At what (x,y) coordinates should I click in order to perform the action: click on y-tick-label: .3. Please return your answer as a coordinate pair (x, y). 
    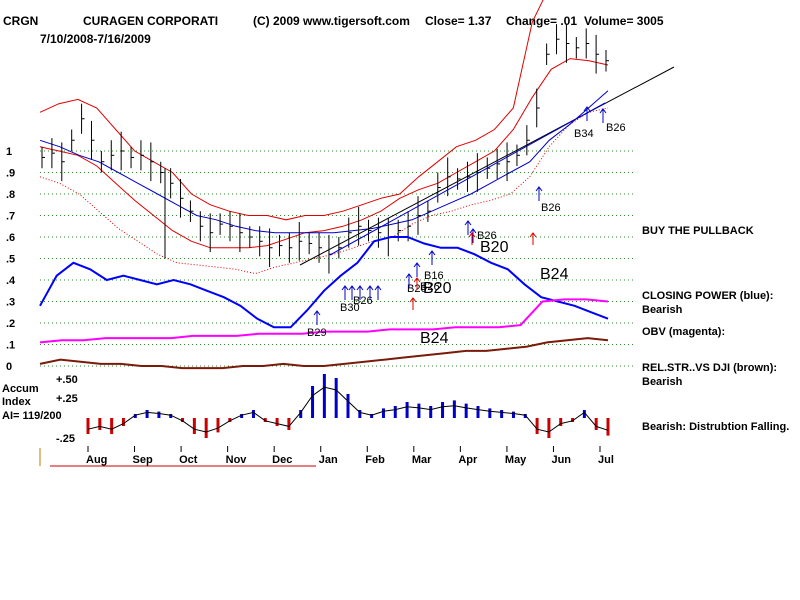
    Looking at the image, I should click on (10, 303).